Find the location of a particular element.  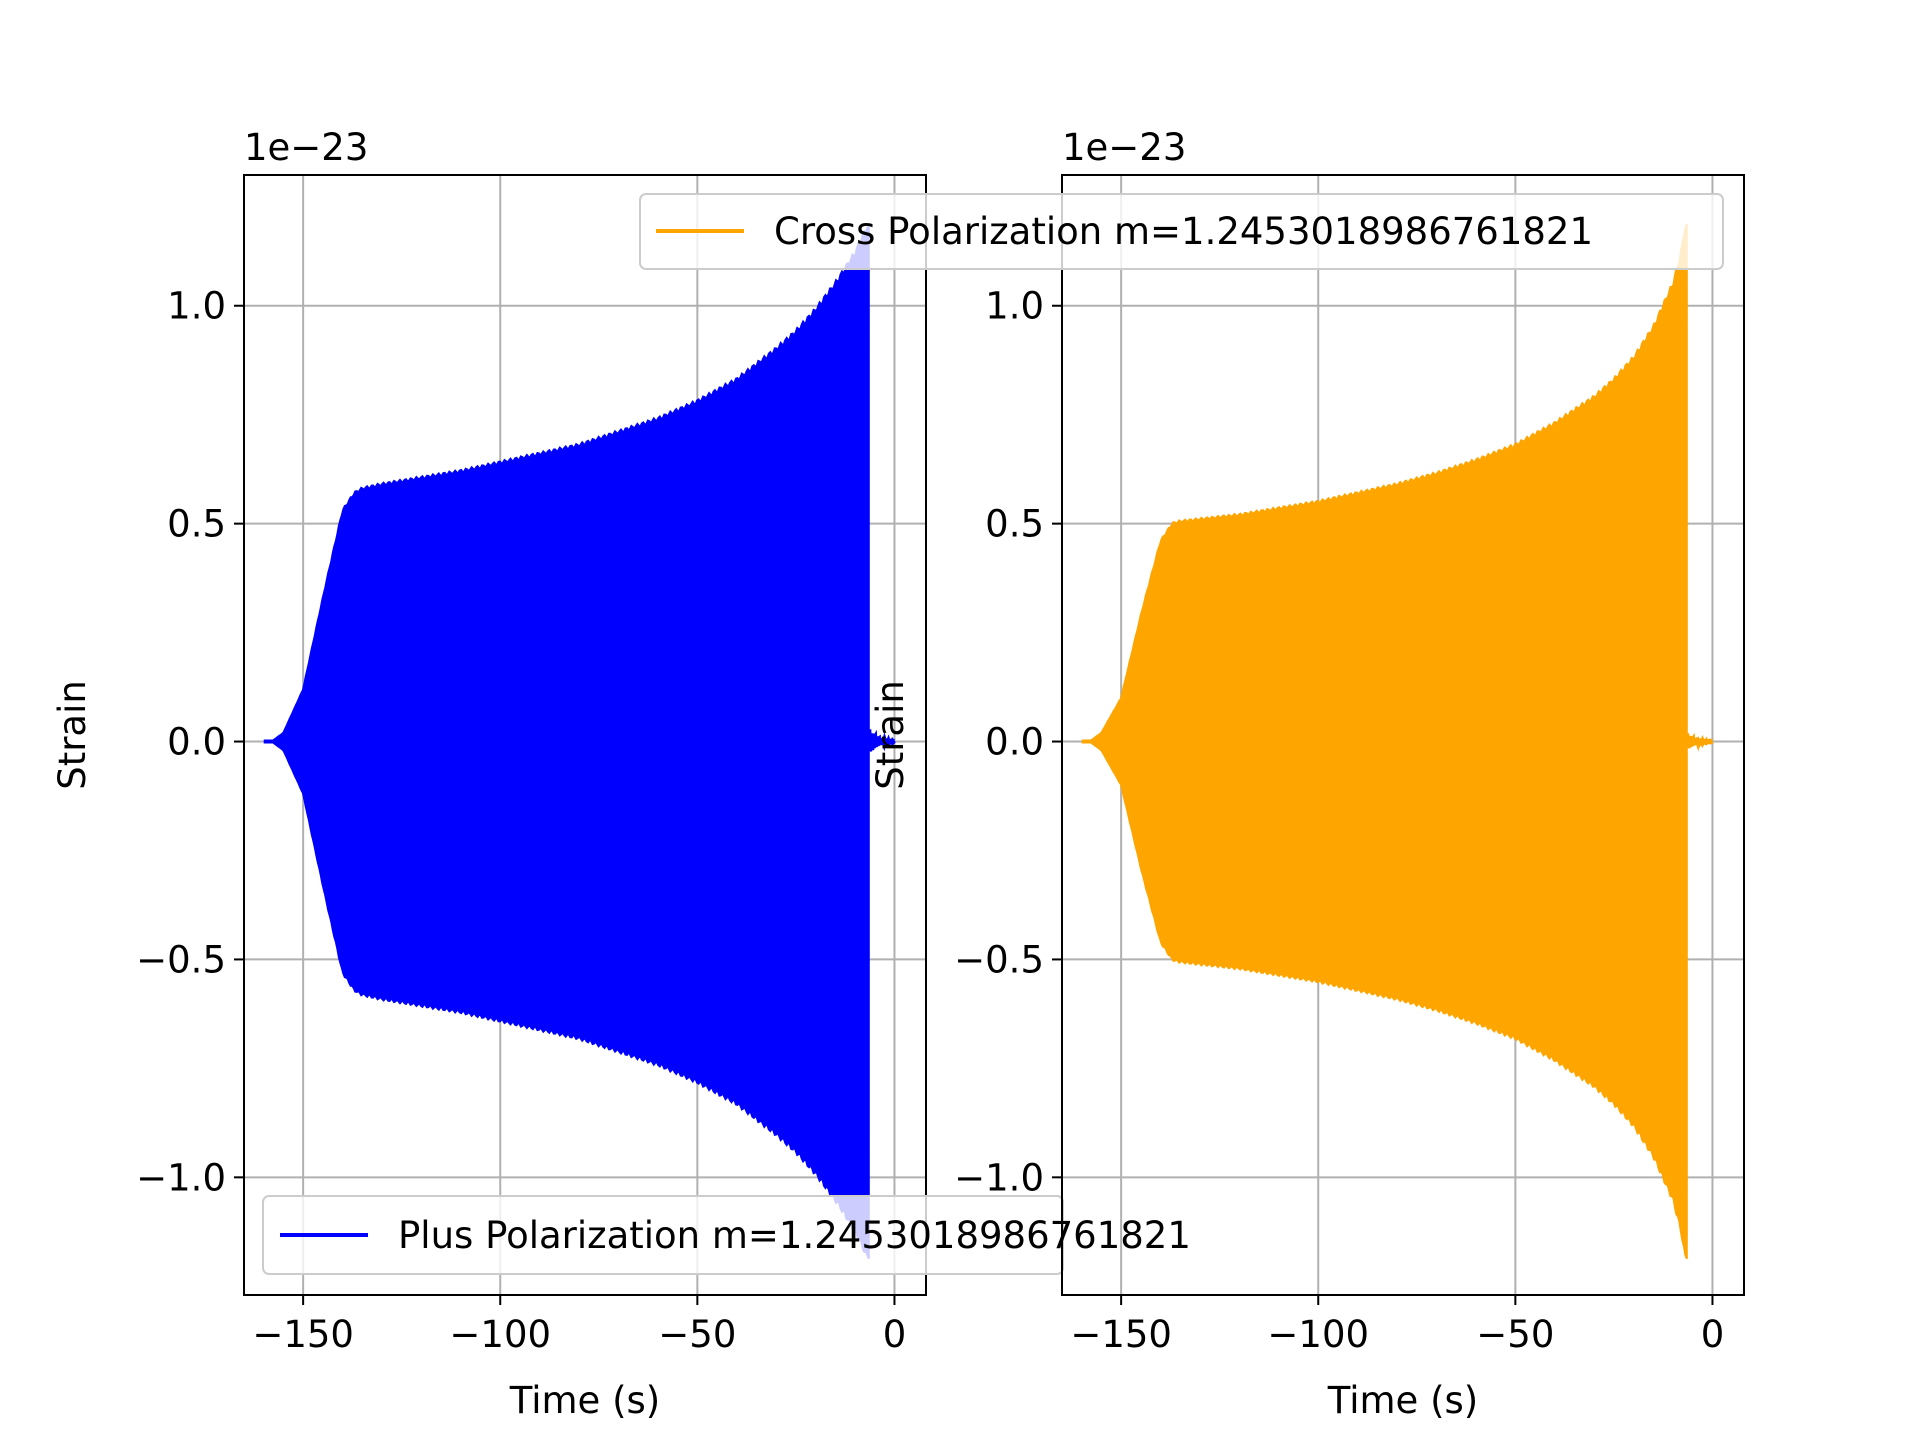

right-y-axis-label: Strain is located at coordinates (890, 735).